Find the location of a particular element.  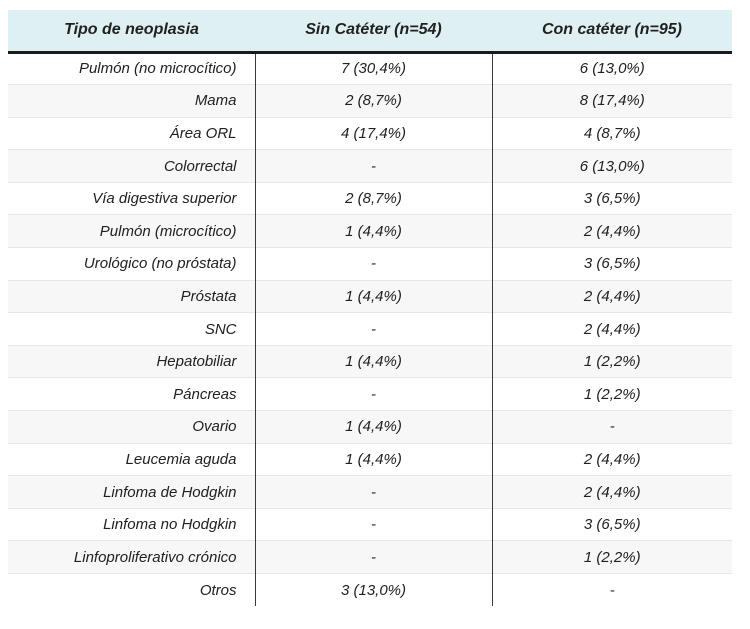

neoplasia-type-label: Linfoma no Hodgkin is located at coordinates (131, 524).